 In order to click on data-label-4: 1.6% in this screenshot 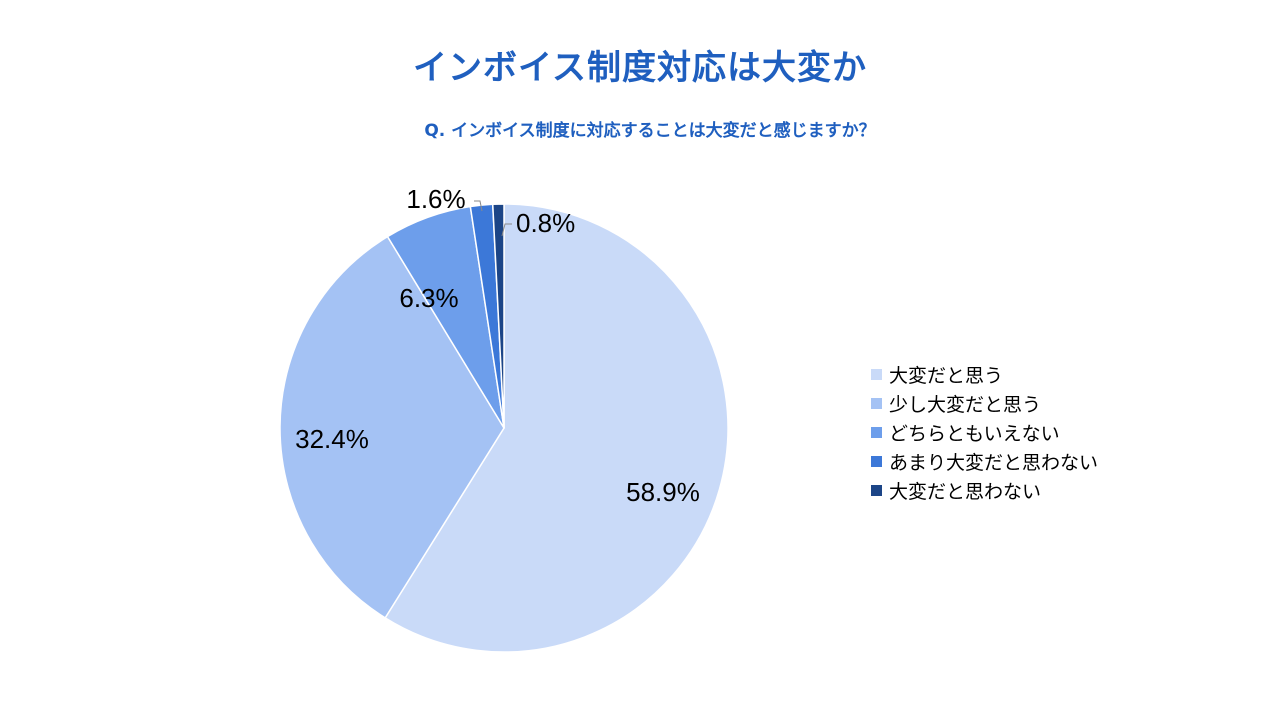, I will do `click(435, 199)`.